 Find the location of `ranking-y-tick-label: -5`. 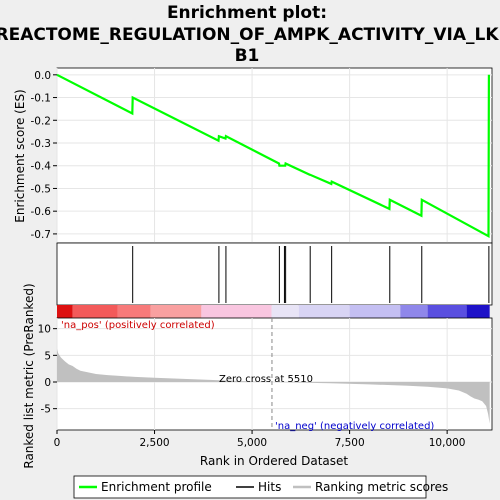

ranking-y-tick-label: -5 is located at coordinates (46, 410).